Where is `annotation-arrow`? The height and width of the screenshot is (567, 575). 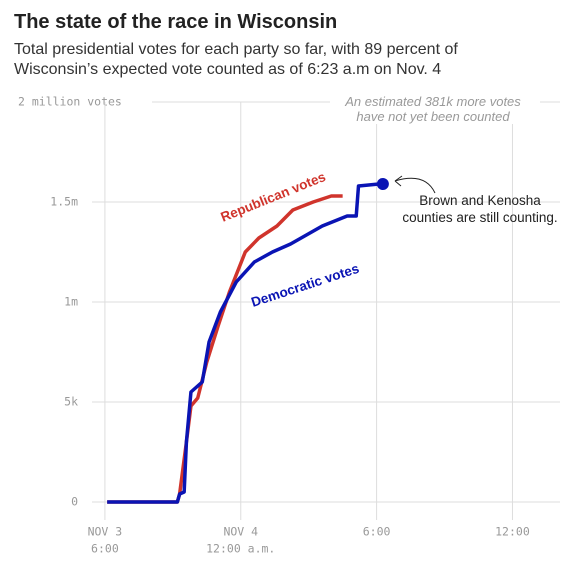
annotation-arrow is located at coordinates (415, 185).